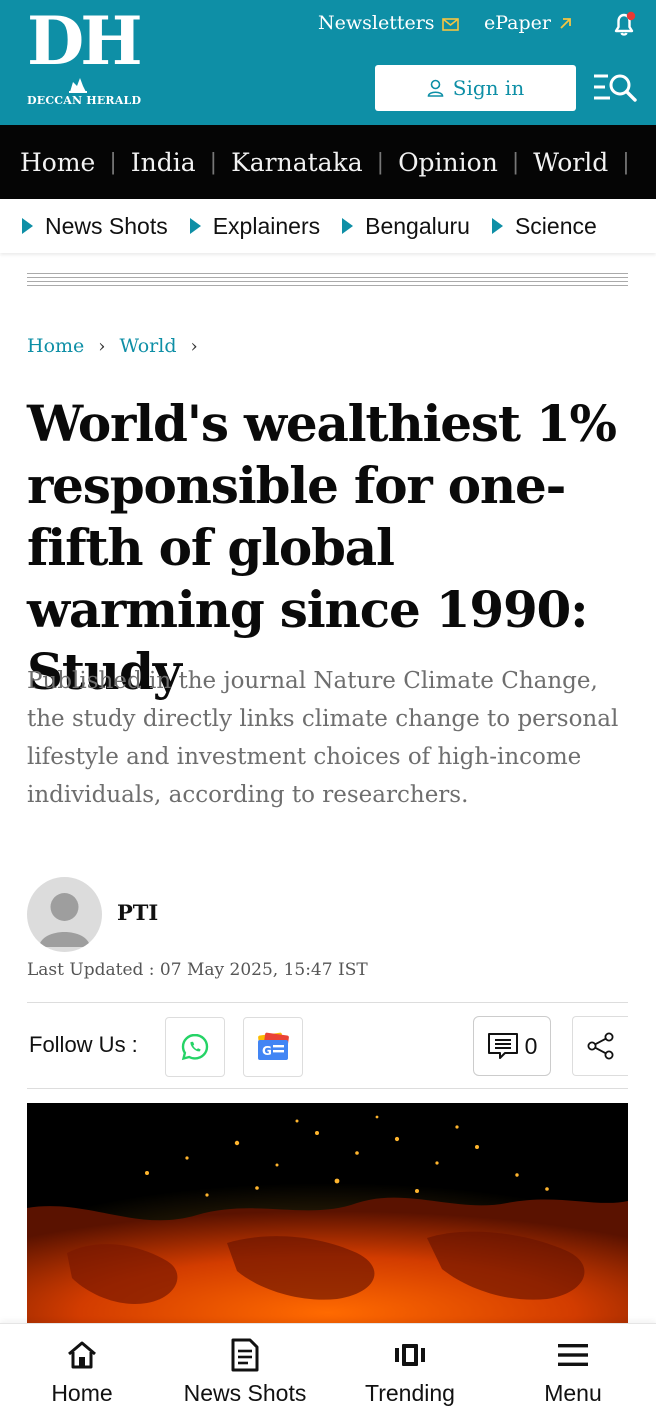 This screenshot has width=656, height=1418. I want to click on subnav-item-bengaluru: Bengaluru, so click(406, 226).